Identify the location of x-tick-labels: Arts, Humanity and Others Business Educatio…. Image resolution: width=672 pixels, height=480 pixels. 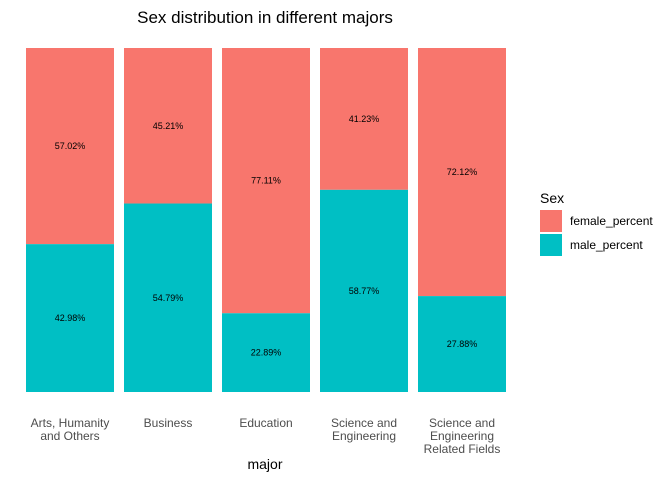
(266, 436).